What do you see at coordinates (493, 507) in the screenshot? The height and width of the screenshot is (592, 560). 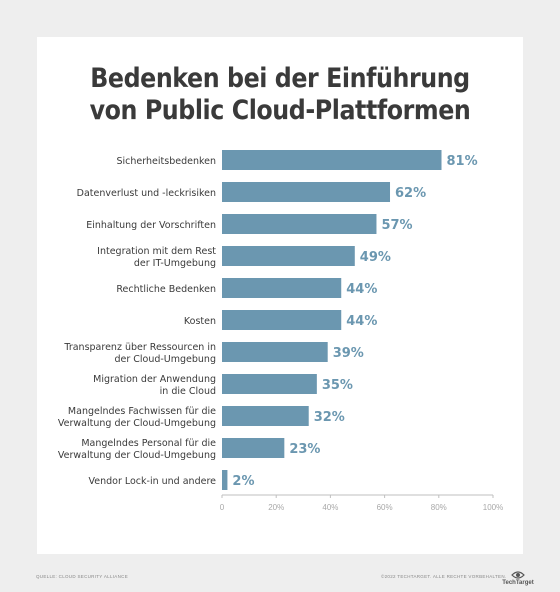 I see `x-tick-label: 100%` at bounding box center [493, 507].